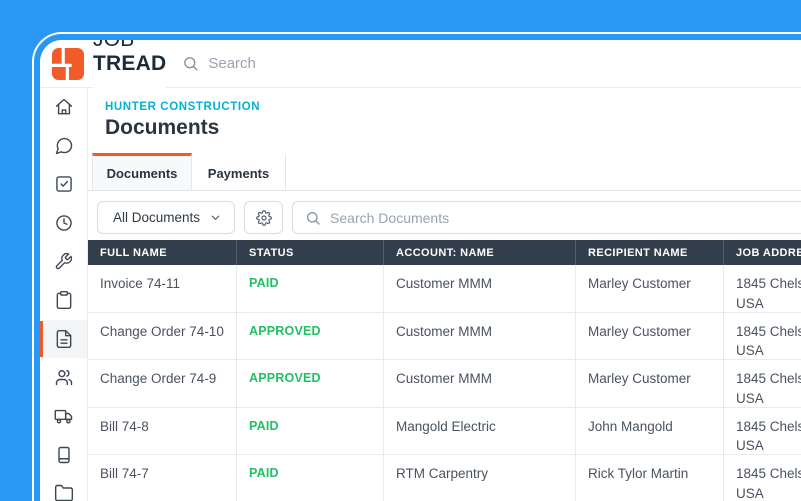 This screenshot has width=801, height=501. Describe the element at coordinates (309, 252) in the screenshot. I see `column-header: STATUS` at that location.